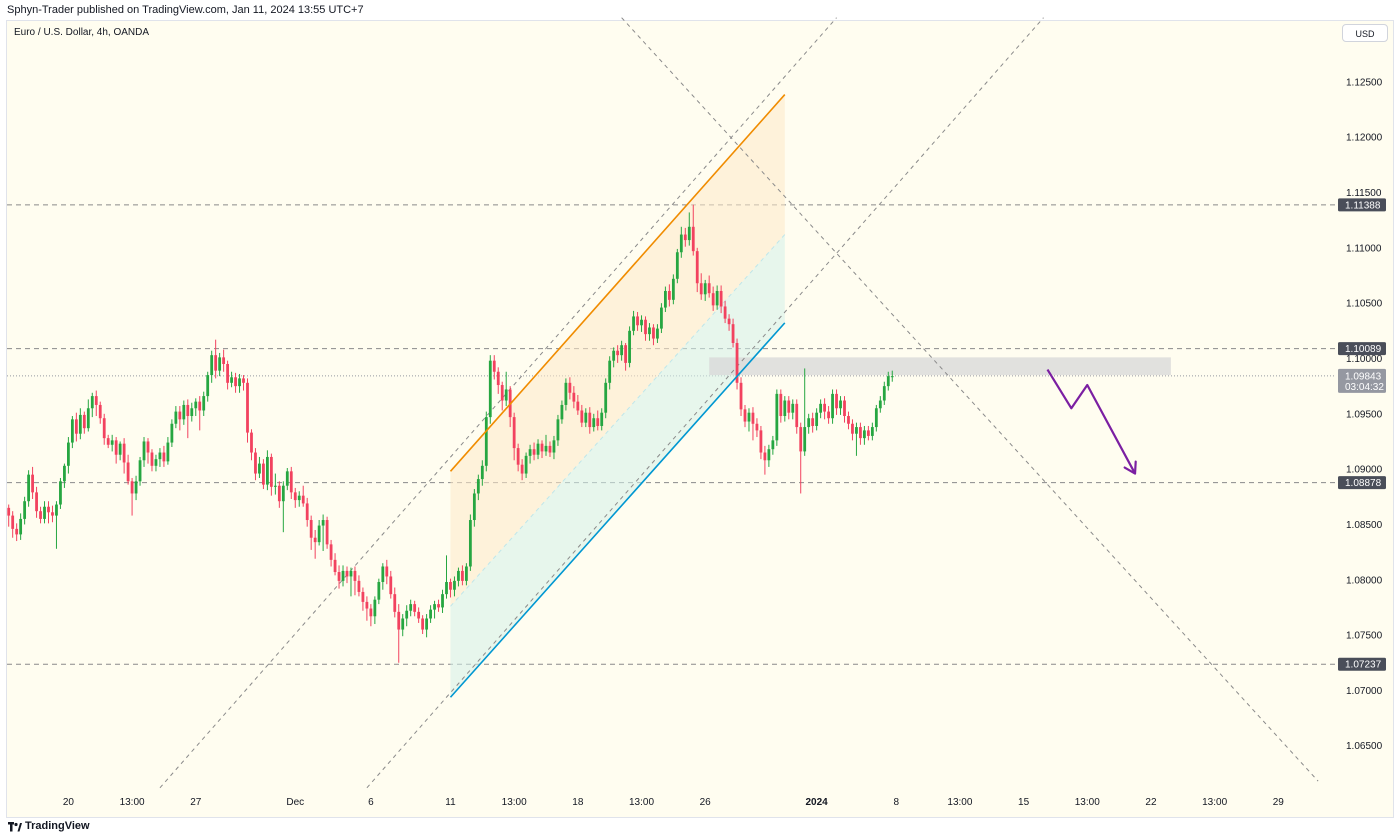 This screenshot has height=838, width=1400. What do you see at coordinates (15, 827) in the screenshot?
I see `tradingview-logo-icon` at bounding box center [15, 827].